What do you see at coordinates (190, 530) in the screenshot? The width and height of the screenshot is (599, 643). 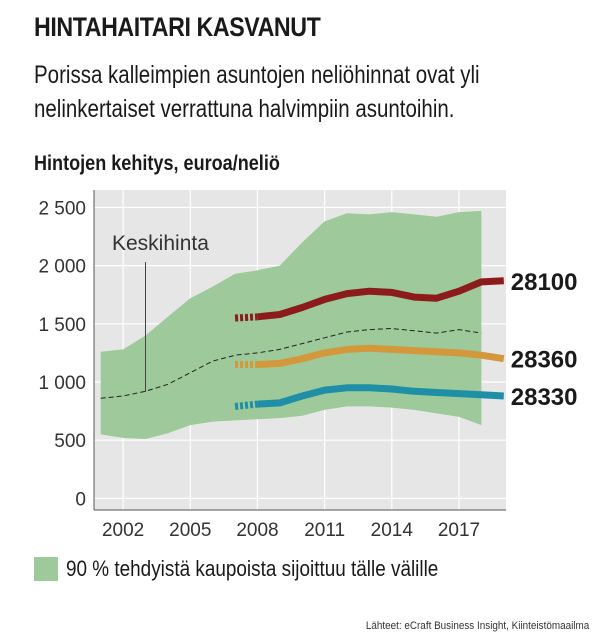 I see `x-tick-label: 2005` at bounding box center [190, 530].